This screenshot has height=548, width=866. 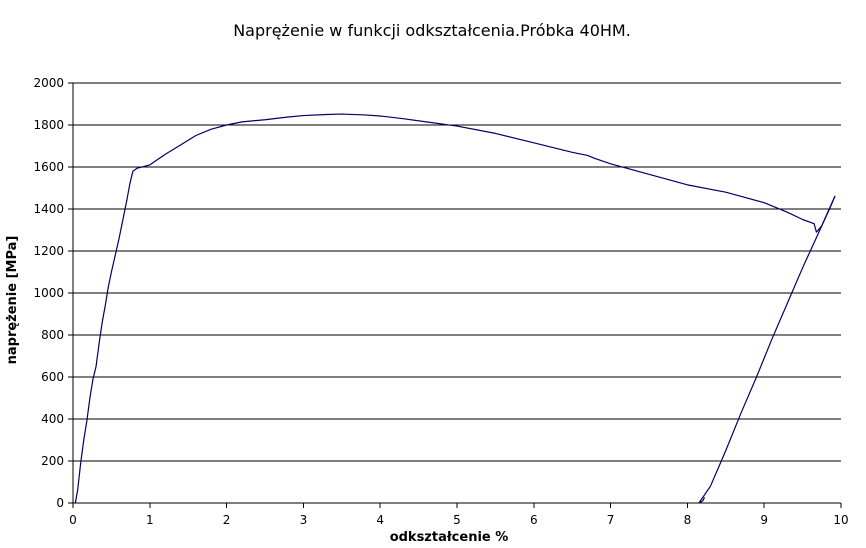 What do you see at coordinates (611, 520) in the screenshot?
I see `x-tick-label: 7` at bounding box center [611, 520].